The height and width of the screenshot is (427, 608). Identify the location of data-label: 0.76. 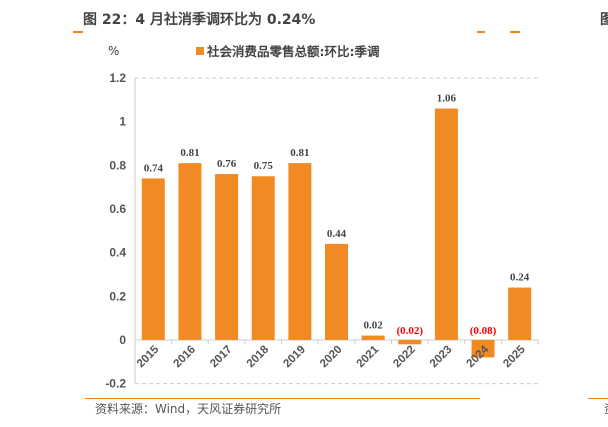
(227, 164).